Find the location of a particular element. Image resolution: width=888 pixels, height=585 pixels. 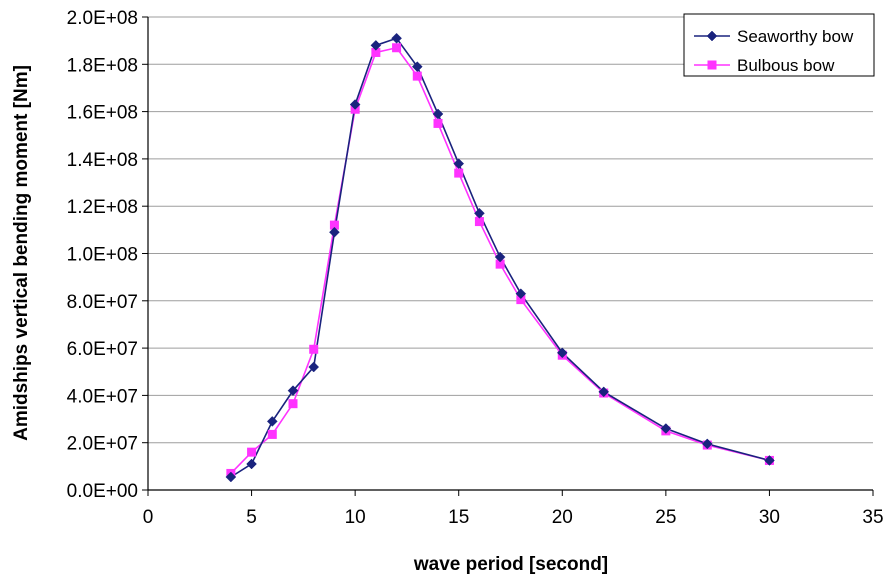

y-tick-label: 6.0E+07 is located at coordinates (102, 349).